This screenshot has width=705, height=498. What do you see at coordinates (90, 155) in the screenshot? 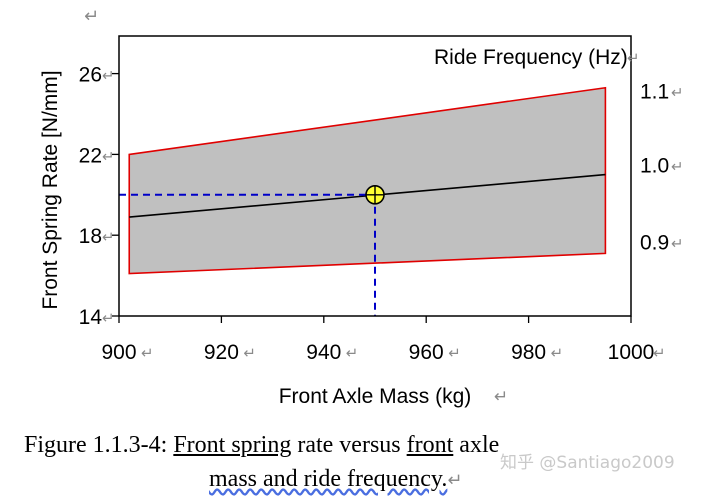
I see `y-tick-label: 22` at bounding box center [90, 155].